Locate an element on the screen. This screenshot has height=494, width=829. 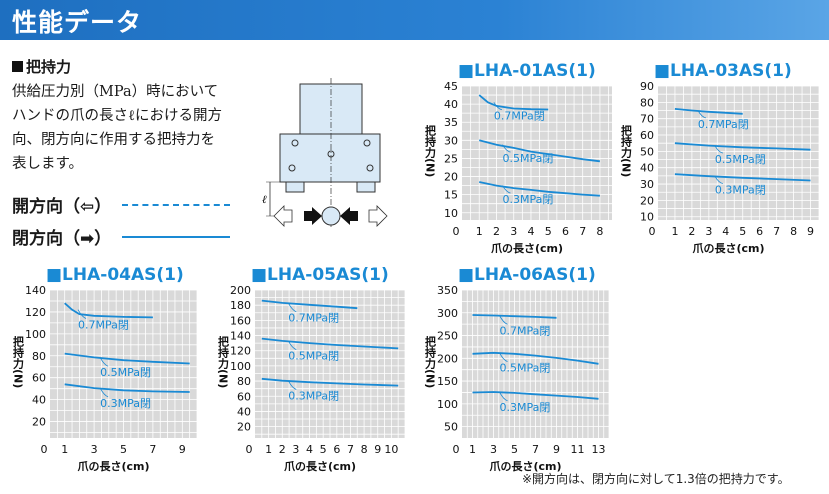
legend-close-label: 閉方向（➡） is located at coordinates (62, 239).